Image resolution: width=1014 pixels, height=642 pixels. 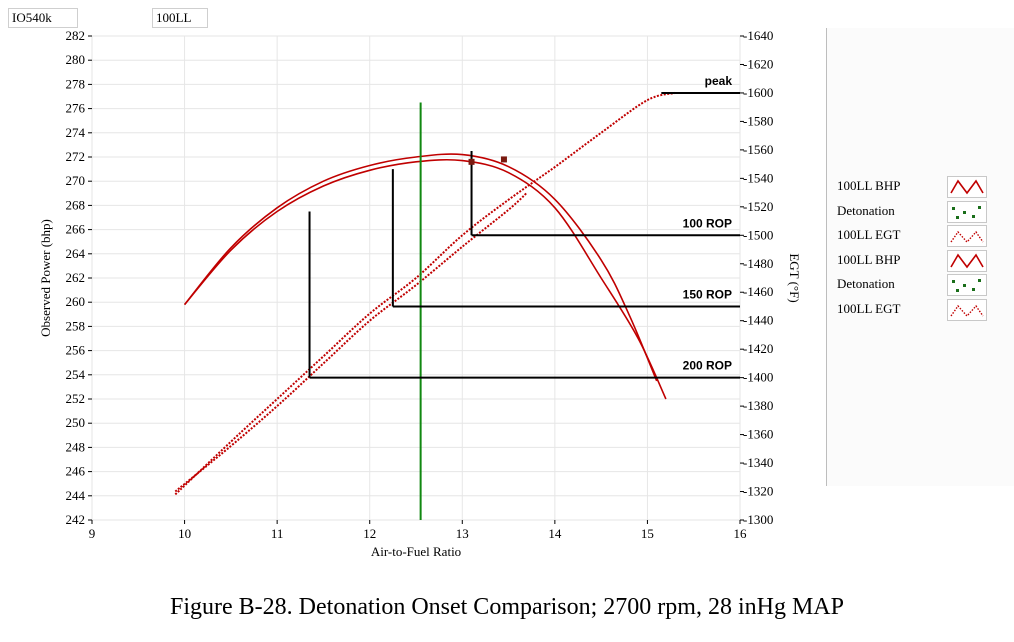 What do you see at coordinates (719, 81) in the screenshot?
I see `annotation-label: peak` at bounding box center [719, 81].